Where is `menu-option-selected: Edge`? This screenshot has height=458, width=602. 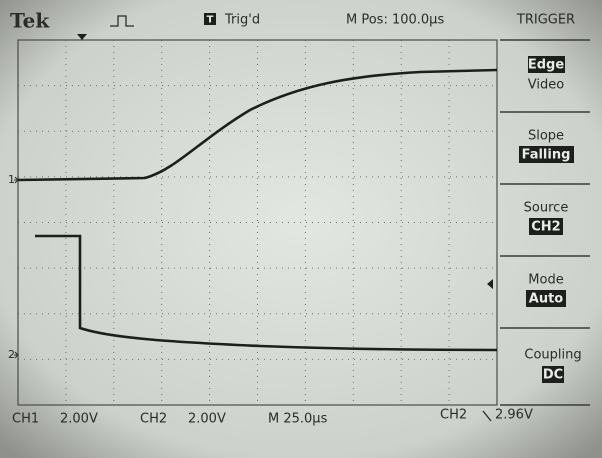 menu-option-selected: Edge is located at coordinates (546, 65).